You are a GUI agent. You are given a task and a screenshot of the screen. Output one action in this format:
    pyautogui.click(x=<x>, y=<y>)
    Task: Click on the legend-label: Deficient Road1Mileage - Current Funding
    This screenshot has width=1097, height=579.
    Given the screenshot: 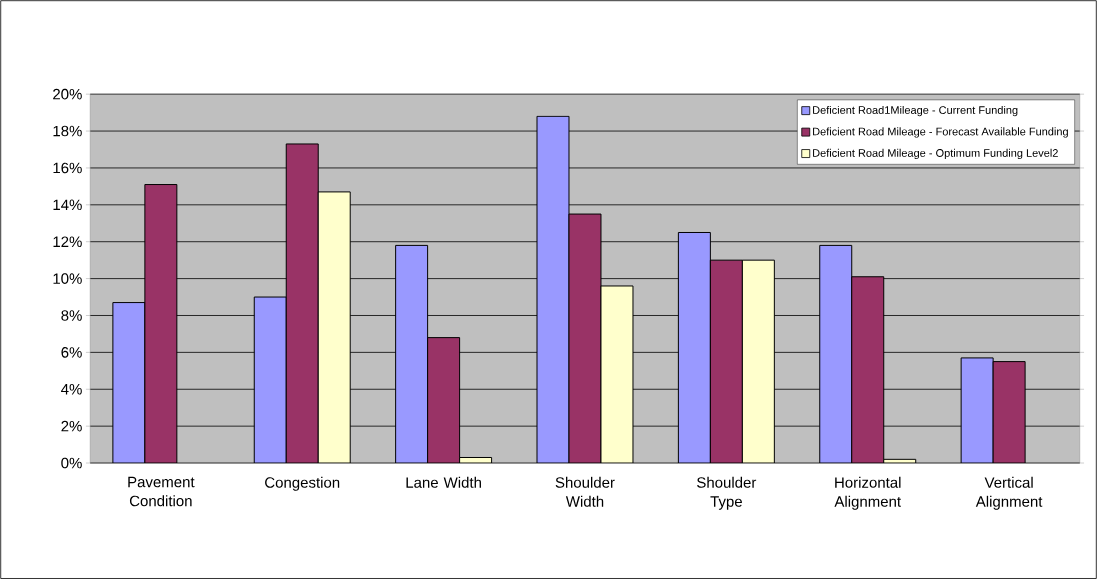 What is the action you would take?
    pyautogui.click(x=915, y=111)
    